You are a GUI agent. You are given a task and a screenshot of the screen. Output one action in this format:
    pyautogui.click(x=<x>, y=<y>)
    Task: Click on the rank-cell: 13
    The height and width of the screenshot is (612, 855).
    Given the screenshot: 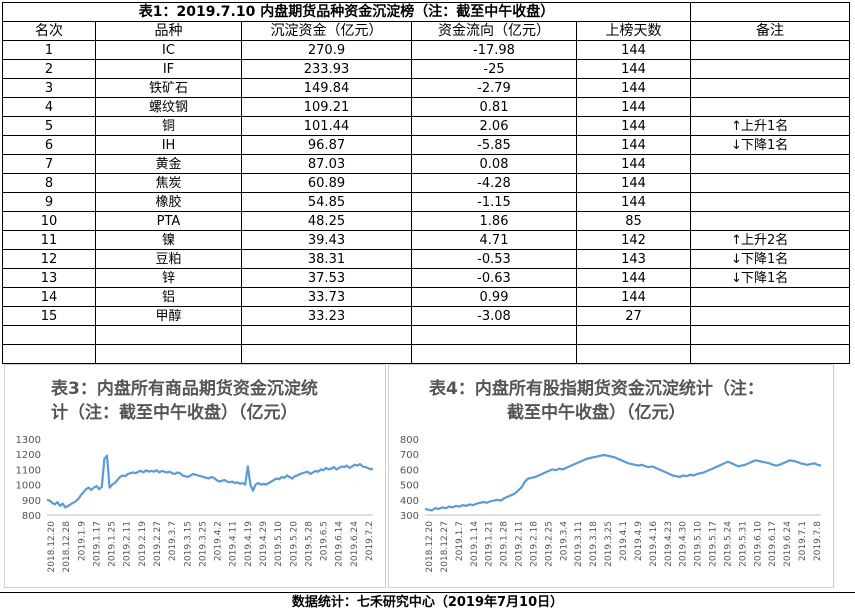 What is the action you would take?
    pyautogui.click(x=49, y=278)
    